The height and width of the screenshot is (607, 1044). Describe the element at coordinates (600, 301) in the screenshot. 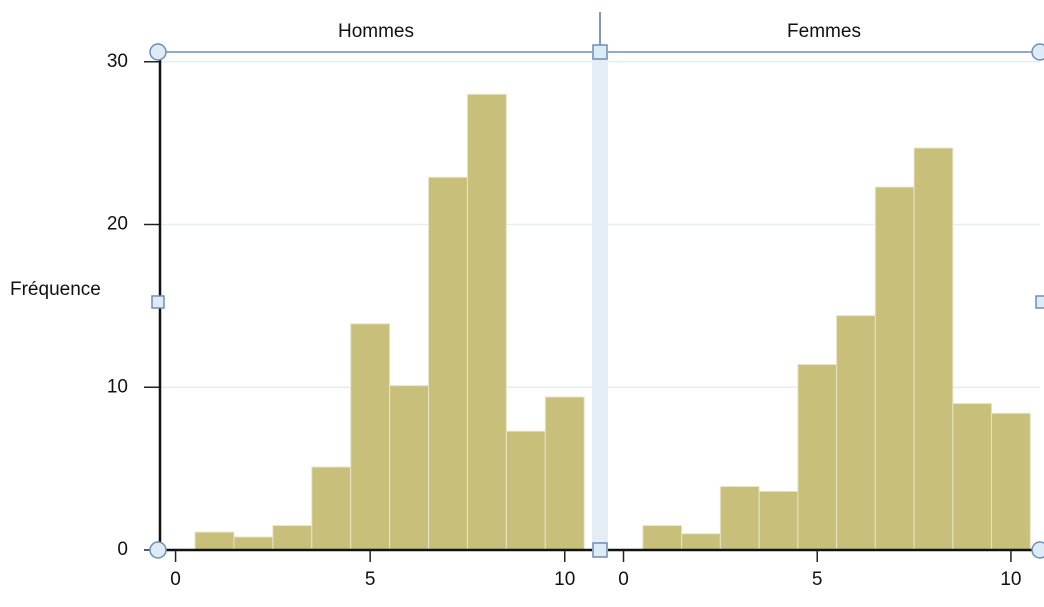

I see `panel-divider` at that location.